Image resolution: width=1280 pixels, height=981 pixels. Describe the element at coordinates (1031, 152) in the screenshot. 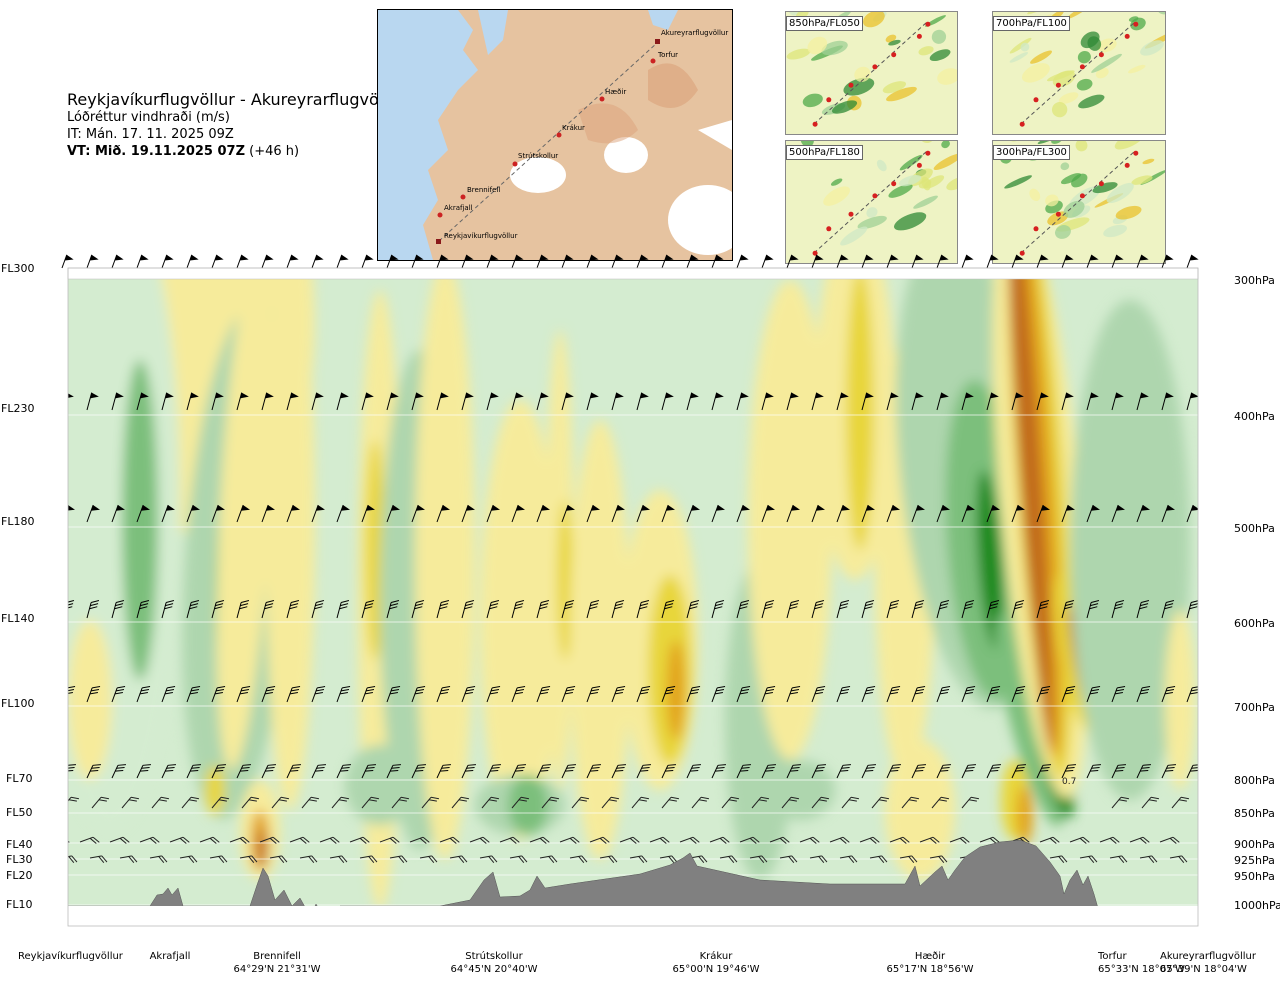

I see `mini-map-300-label: 300hPa/FL300` at that location.